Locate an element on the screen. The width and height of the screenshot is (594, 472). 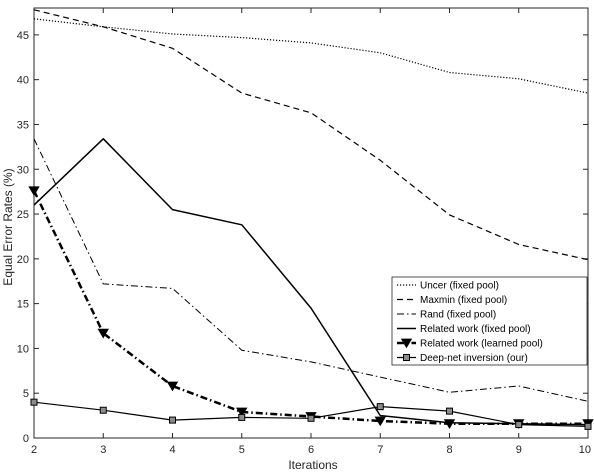
y-tick-label: 0 is located at coordinates (26, 439).